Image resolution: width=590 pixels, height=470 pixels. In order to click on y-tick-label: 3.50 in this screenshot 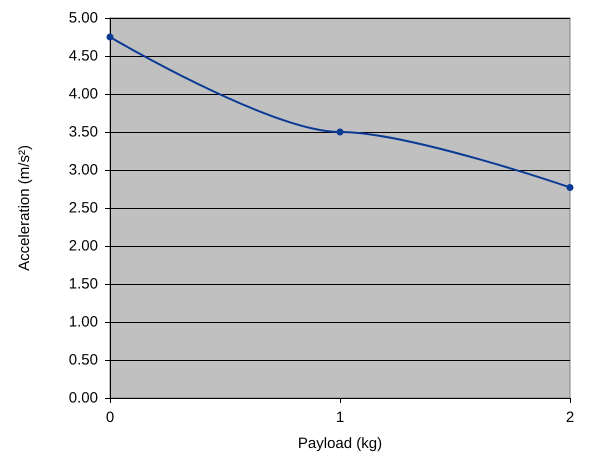, I will do `click(83, 132)`.